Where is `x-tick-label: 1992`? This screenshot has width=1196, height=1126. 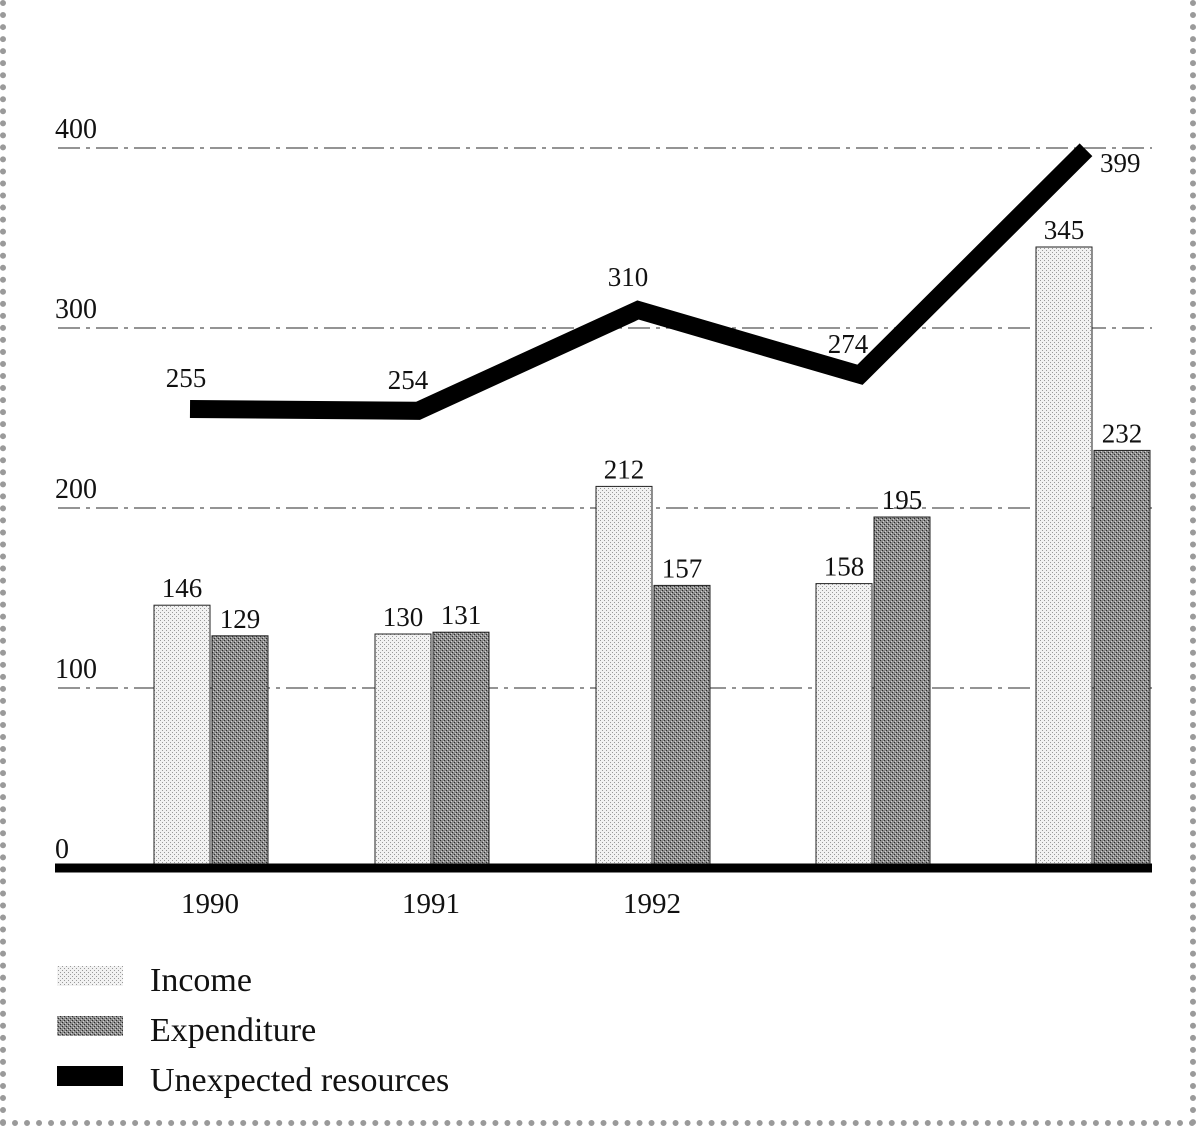 x-tick-label: 1992 is located at coordinates (652, 904).